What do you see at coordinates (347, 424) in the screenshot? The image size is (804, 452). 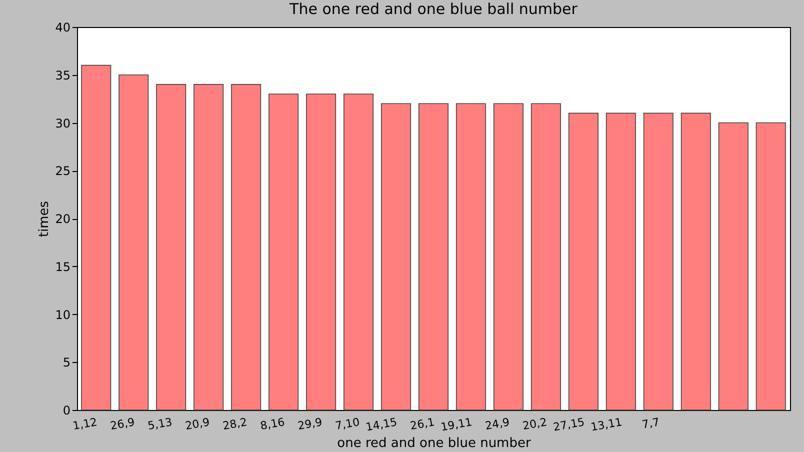 I see `x-tick-label: 7,10` at bounding box center [347, 424].